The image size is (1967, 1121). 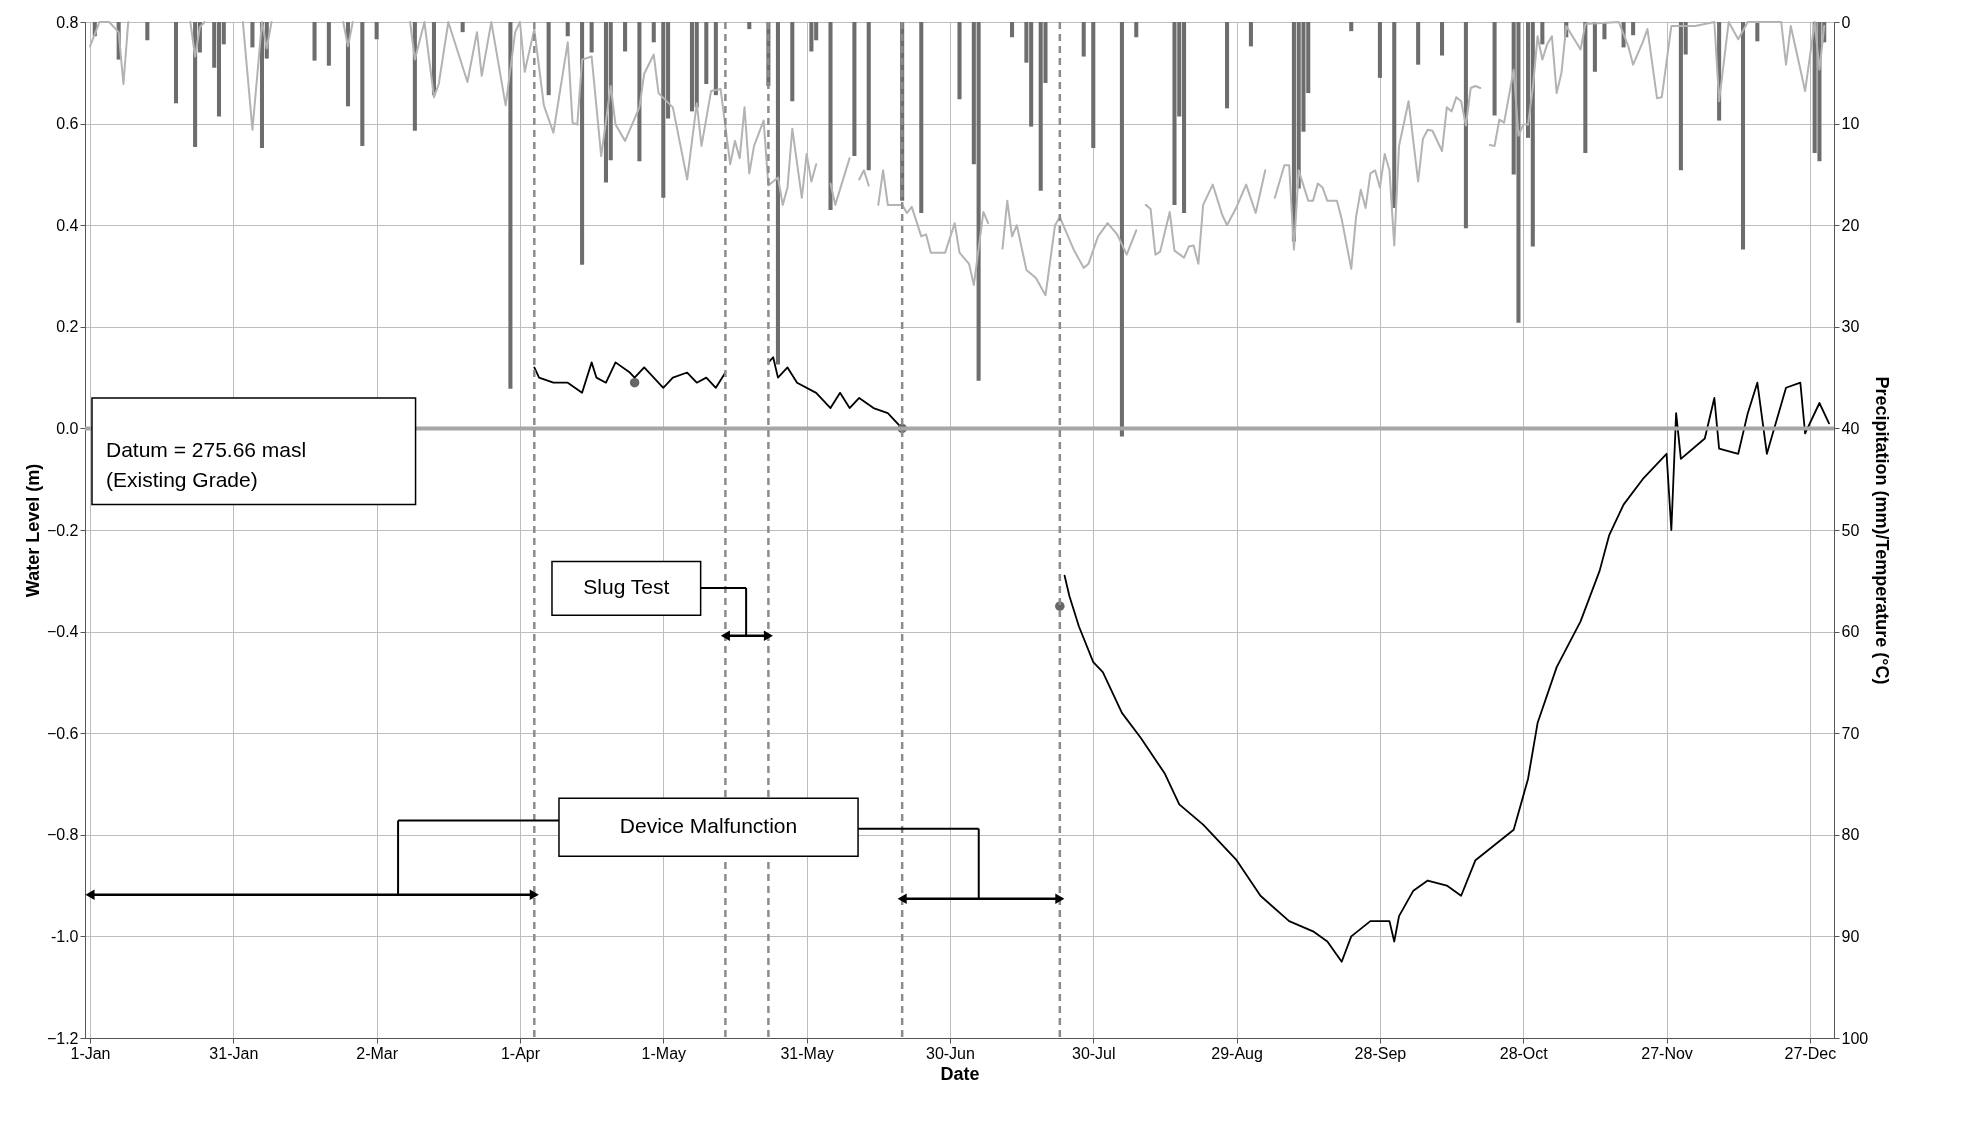 What do you see at coordinates (960, 1073) in the screenshot?
I see `x-axis-title: Date` at bounding box center [960, 1073].